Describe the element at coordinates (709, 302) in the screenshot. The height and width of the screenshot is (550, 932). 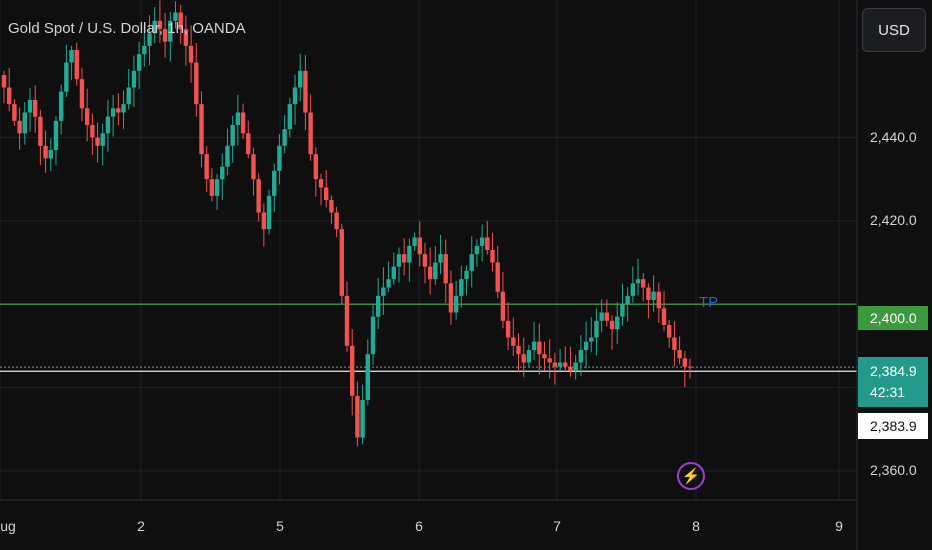
I see `tp-line-label: TP` at that location.